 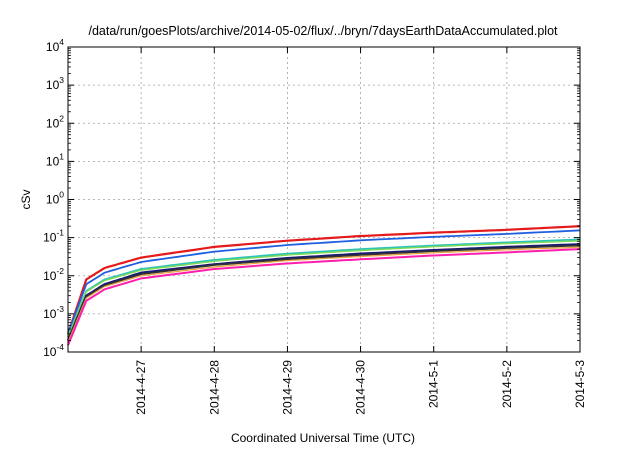 I want to click on y-tick-label: 10², so click(x=55, y=121).